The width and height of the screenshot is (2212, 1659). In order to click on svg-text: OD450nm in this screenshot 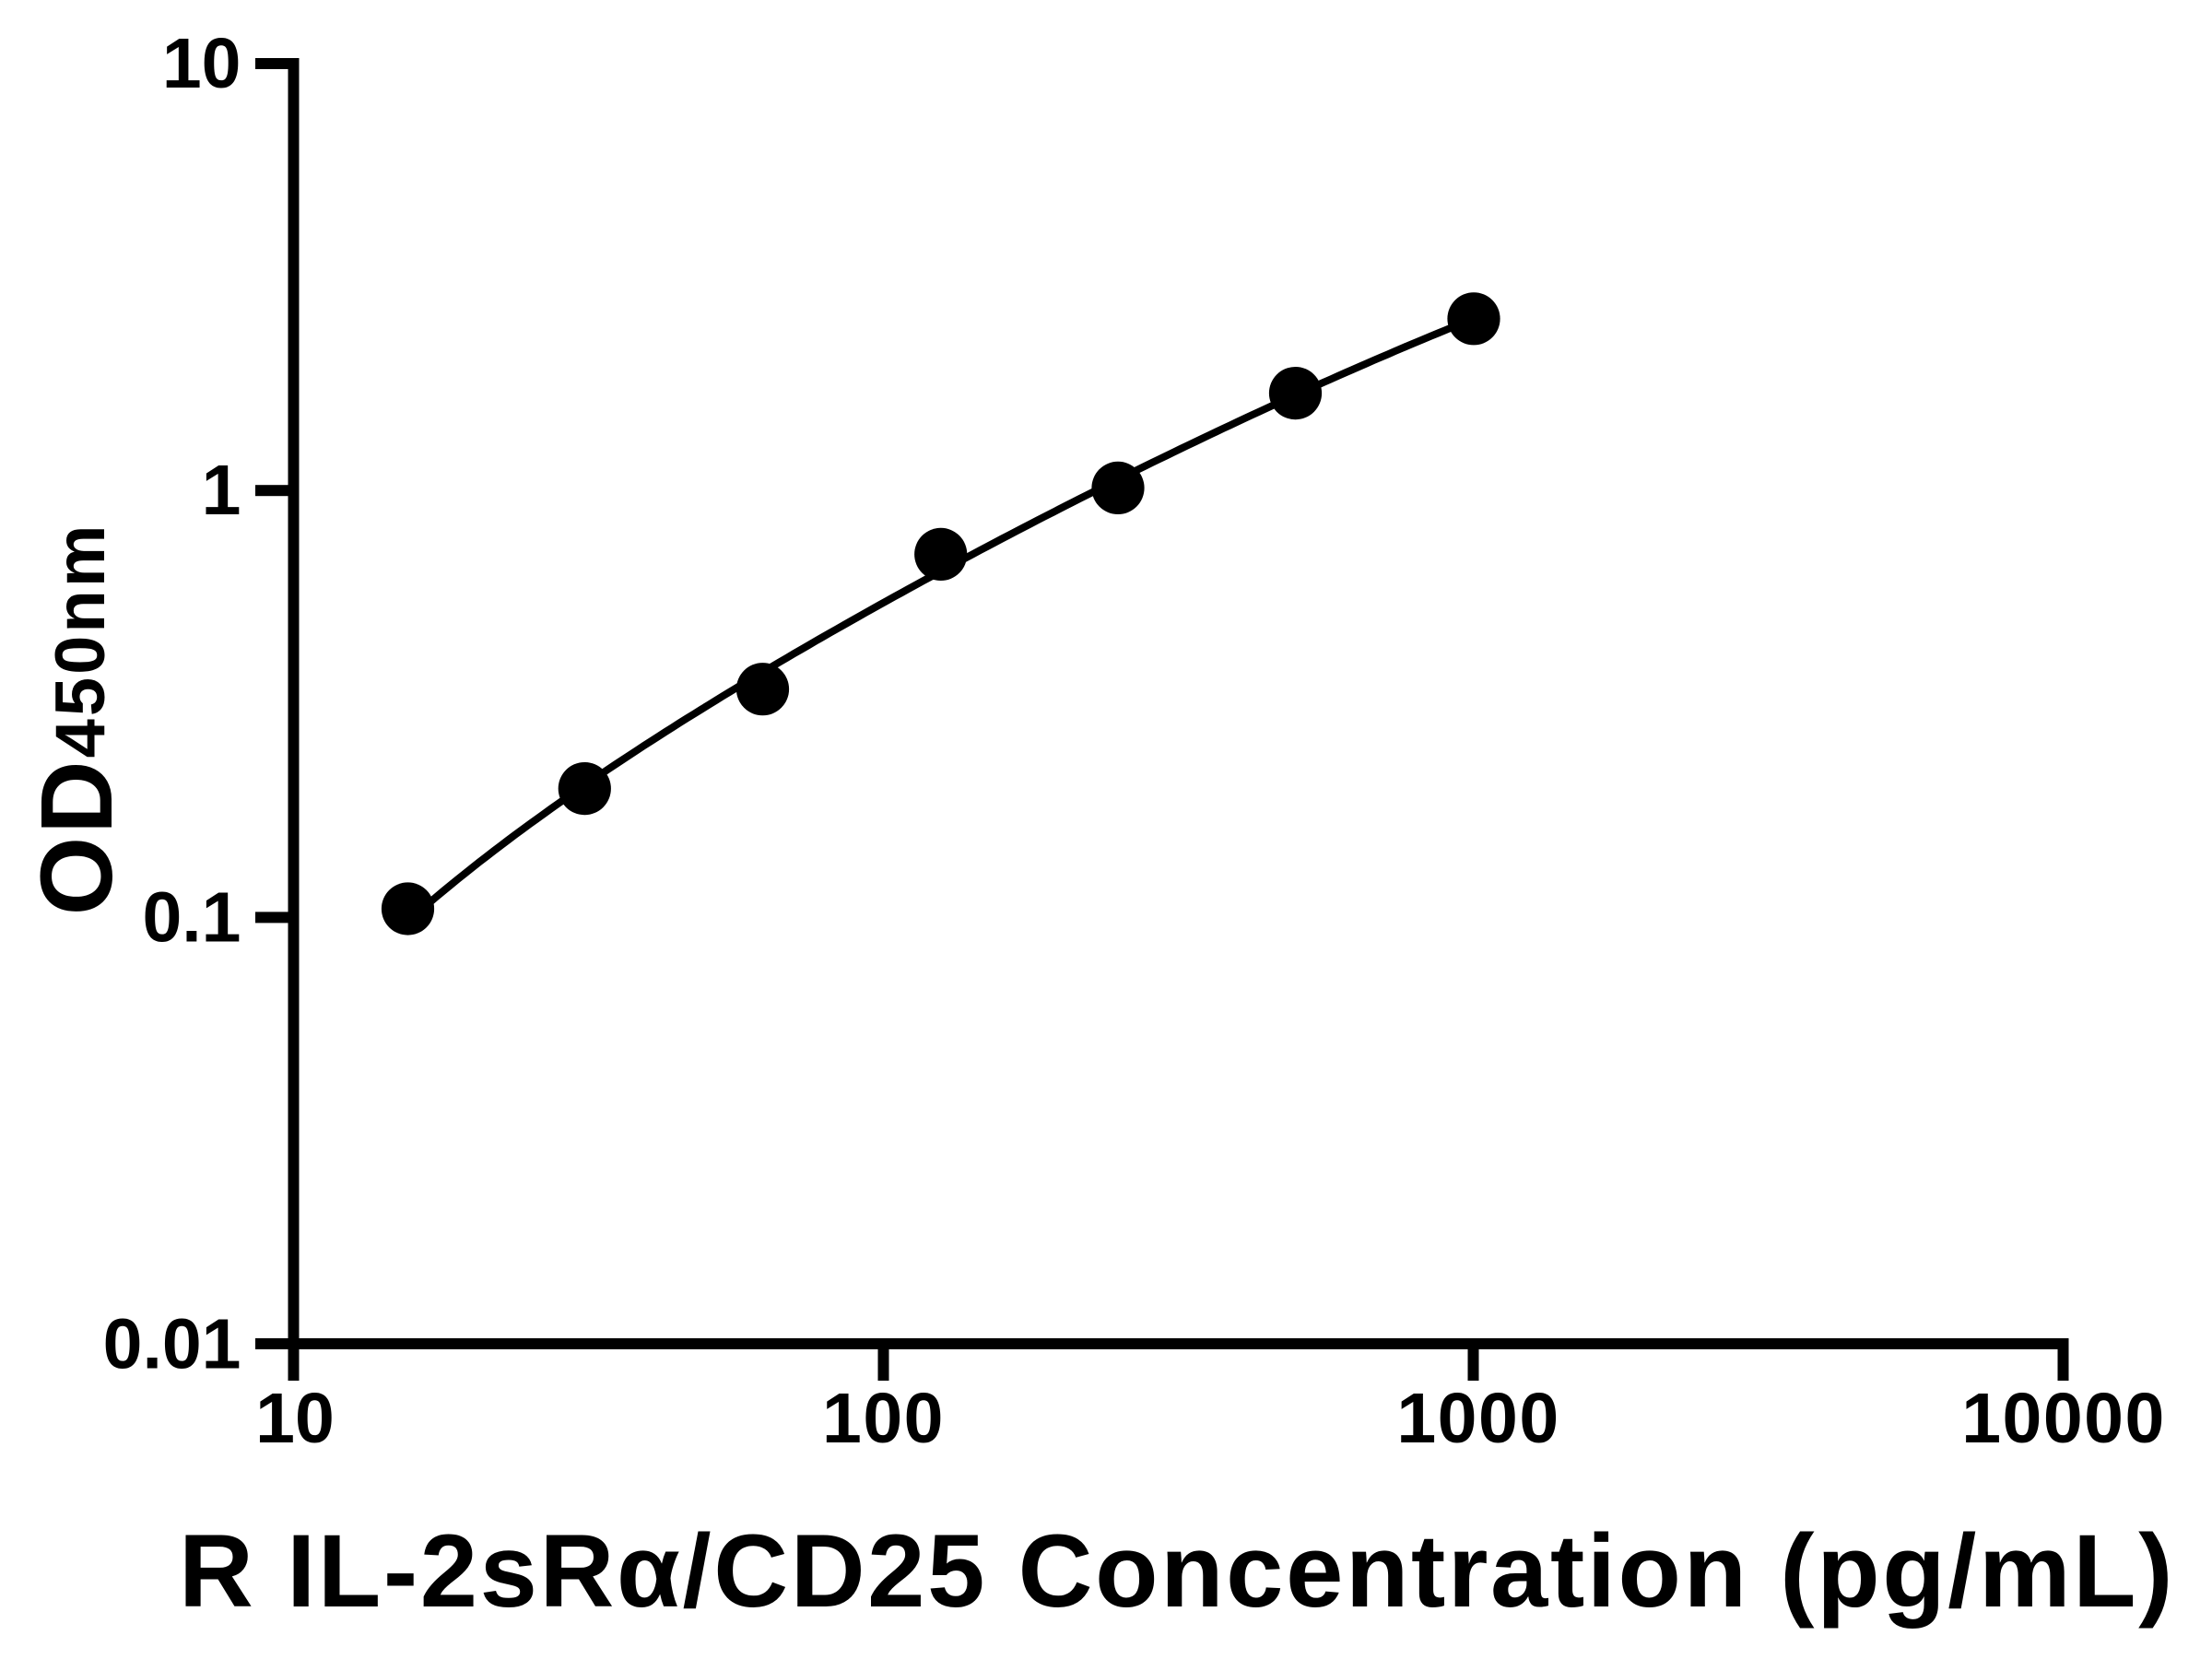, I will do `click(77, 719)`.